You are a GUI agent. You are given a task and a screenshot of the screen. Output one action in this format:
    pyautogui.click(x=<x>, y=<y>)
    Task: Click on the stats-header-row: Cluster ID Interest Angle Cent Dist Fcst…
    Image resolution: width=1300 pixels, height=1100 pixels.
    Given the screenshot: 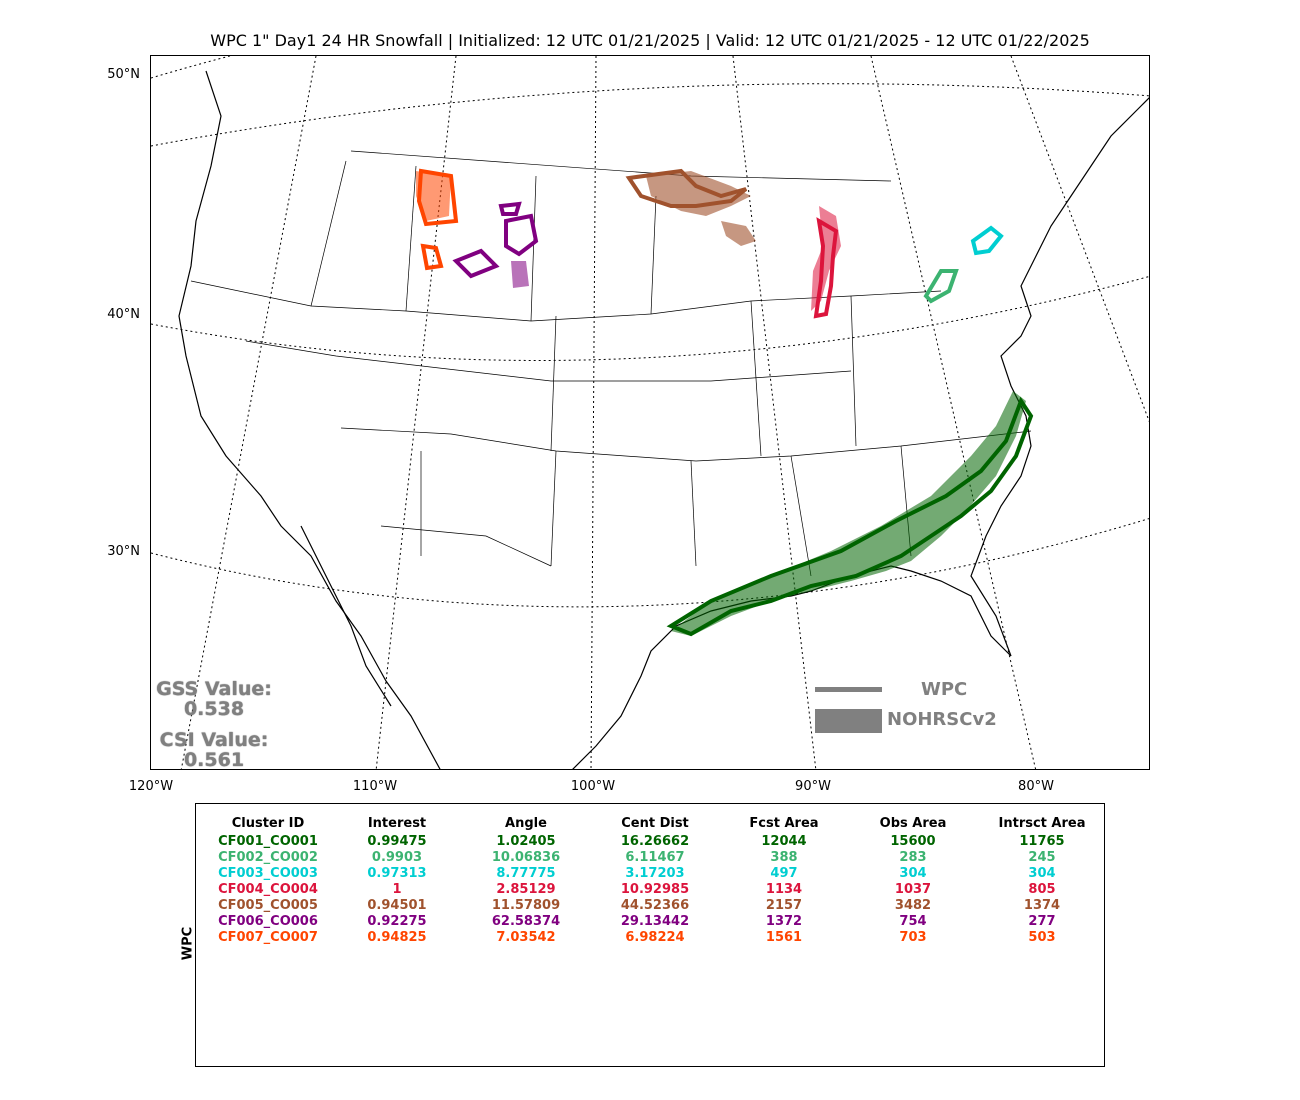 What is the action you would take?
    pyautogui.click(x=655, y=824)
    